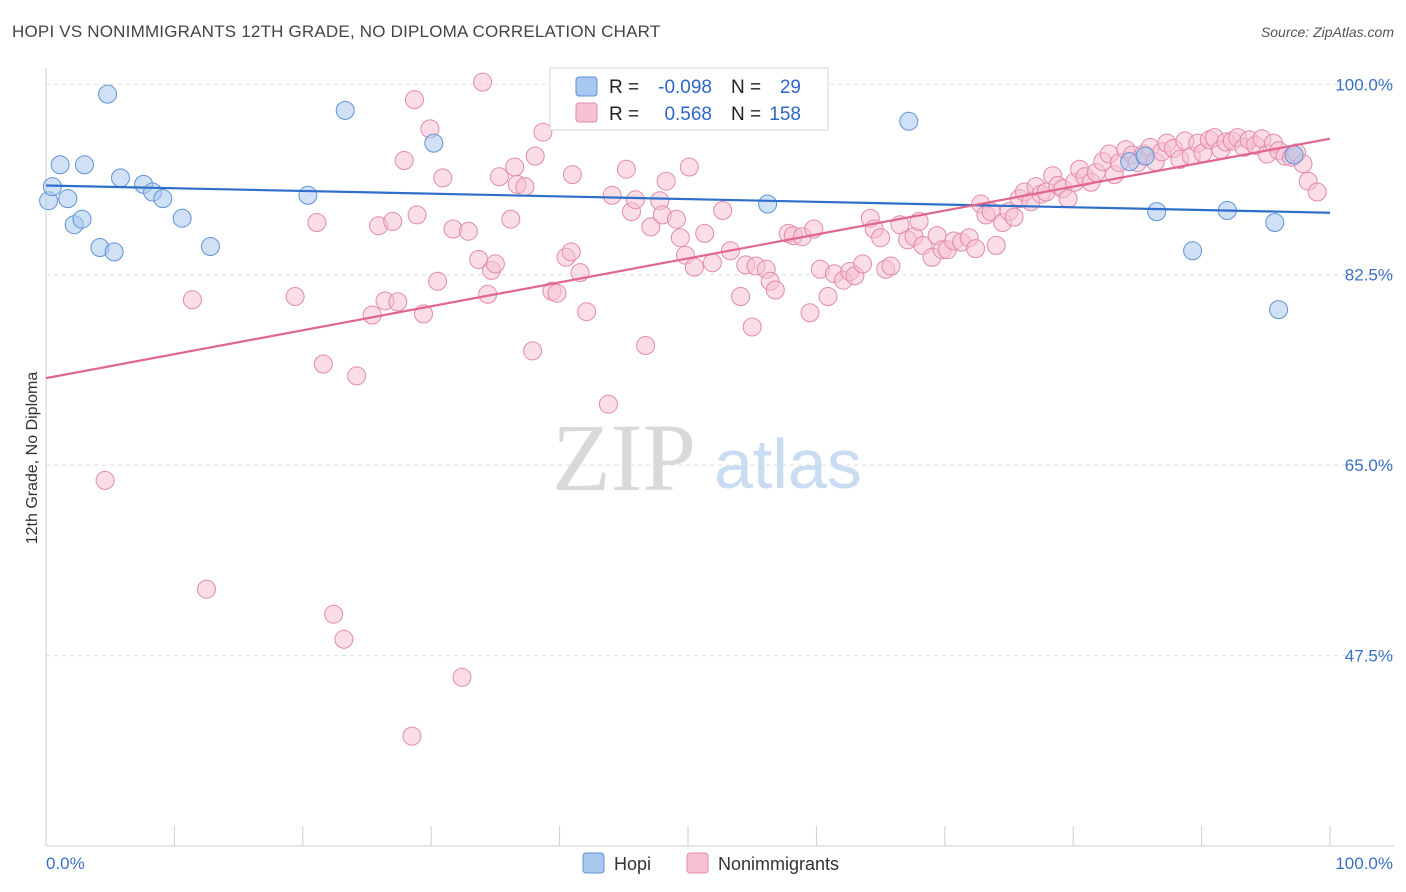 This screenshot has height=892, width=1406. I want to click on bottom-legend-swatch-nonimmigrants, so click(697, 863).